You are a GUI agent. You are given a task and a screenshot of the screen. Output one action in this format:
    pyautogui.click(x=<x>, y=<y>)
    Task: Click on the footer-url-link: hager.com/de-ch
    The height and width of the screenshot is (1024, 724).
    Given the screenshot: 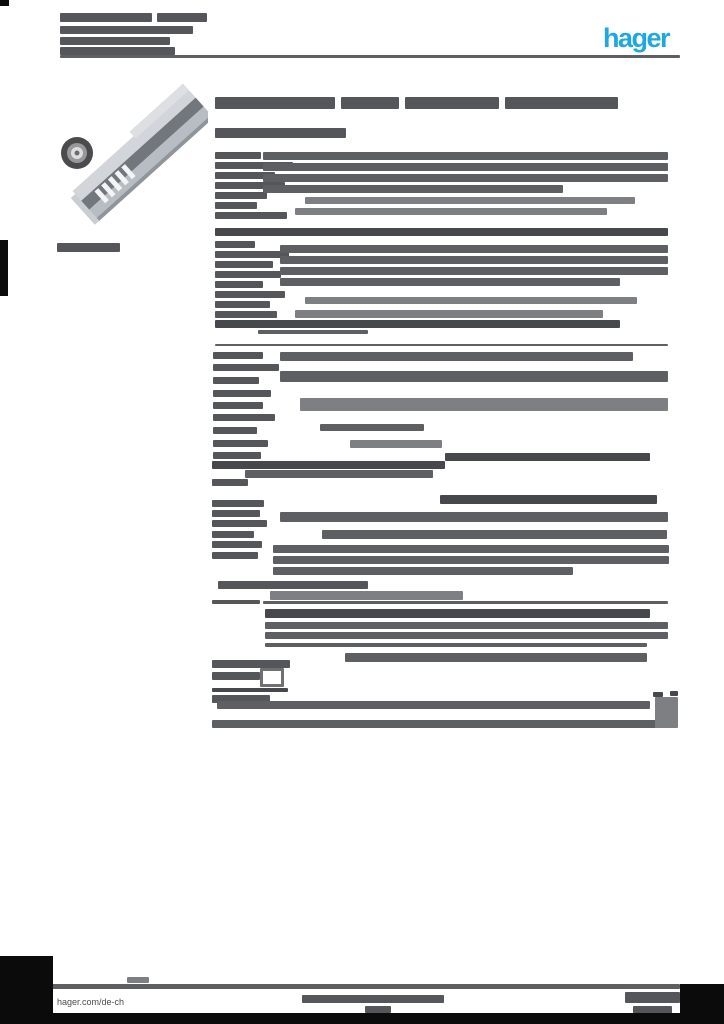 What is the action you would take?
    pyautogui.click(x=92, y=1003)
    